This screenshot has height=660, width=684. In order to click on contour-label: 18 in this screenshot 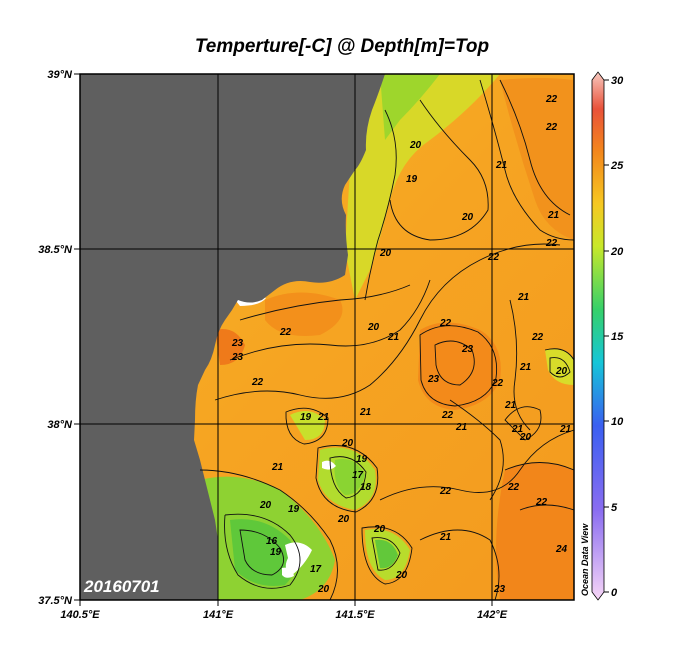, I will do `click(366, 487)`.